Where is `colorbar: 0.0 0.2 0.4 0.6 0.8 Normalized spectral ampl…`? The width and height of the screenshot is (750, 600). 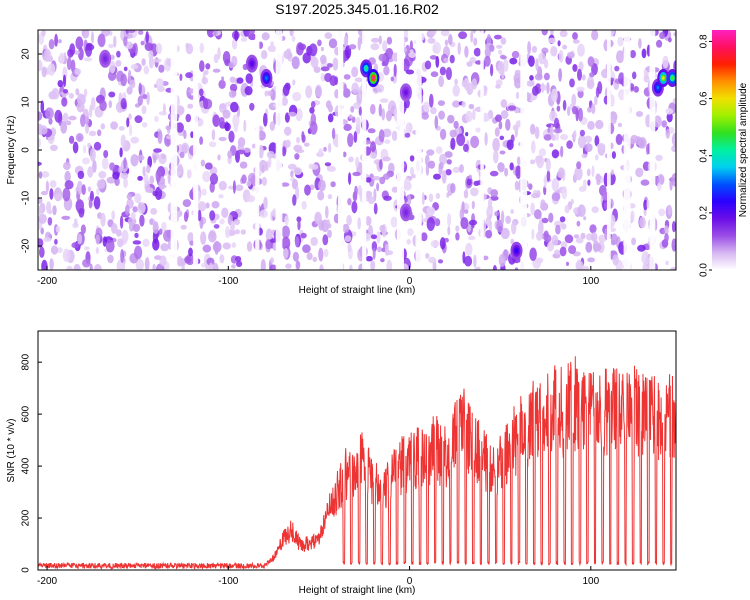
colorbar: 0.0 0.2 0.4 0.6 0.8 Normalized spectral ampl… is located at coordinates (724, 153).